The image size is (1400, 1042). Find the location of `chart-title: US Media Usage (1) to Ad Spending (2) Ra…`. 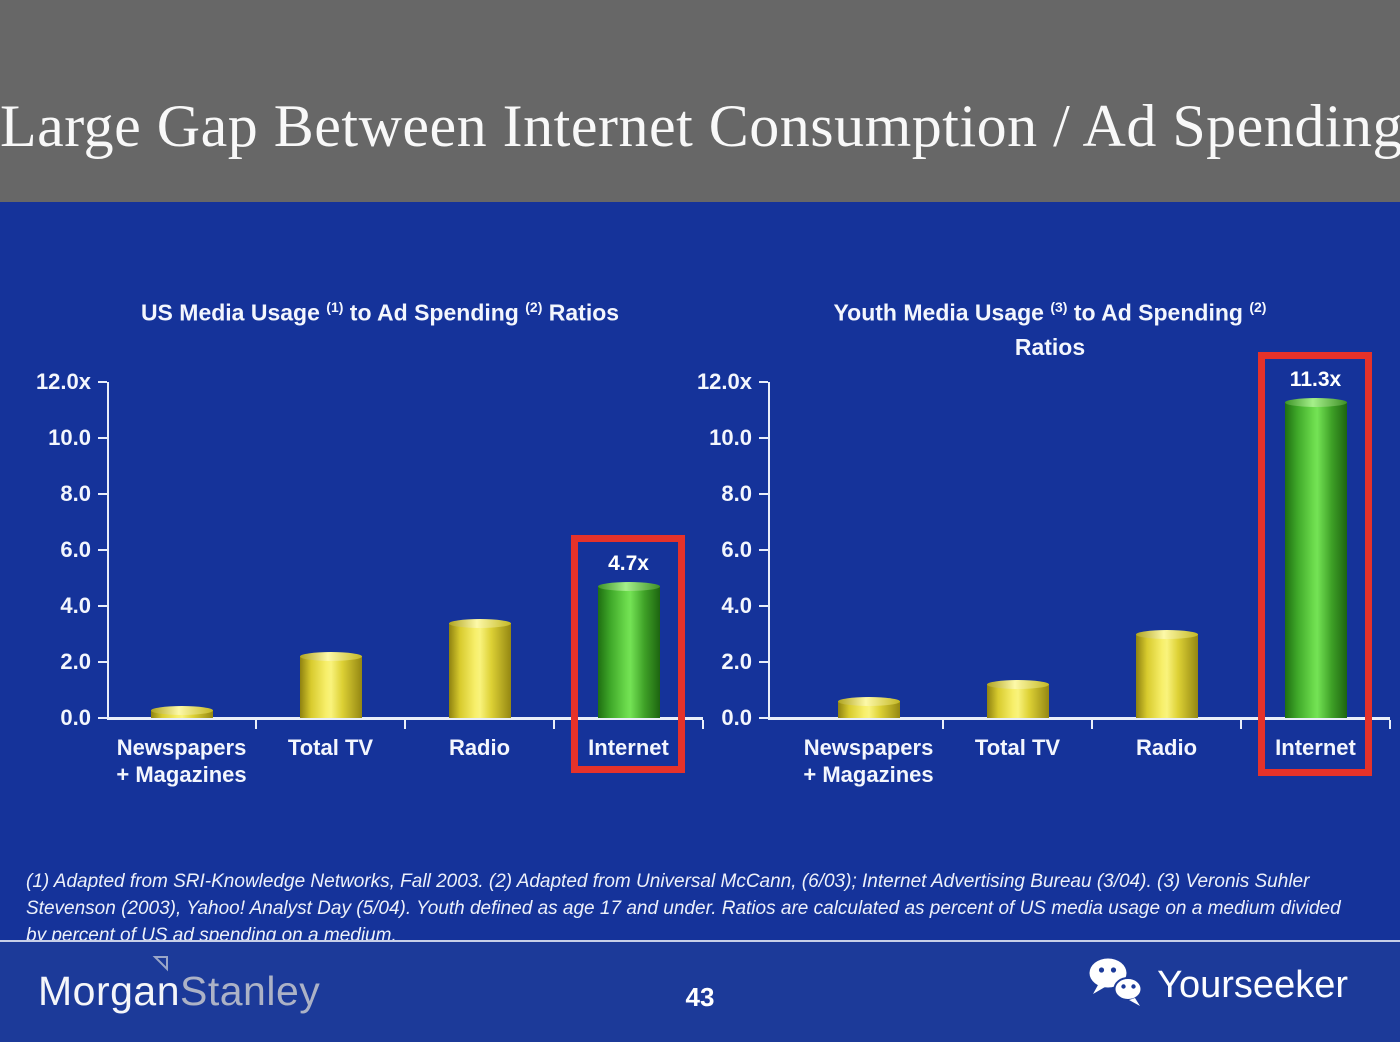

chart-title: US Media Usage (1) to Ad Spending (2) Ra… is located at coordinates (380, 312).